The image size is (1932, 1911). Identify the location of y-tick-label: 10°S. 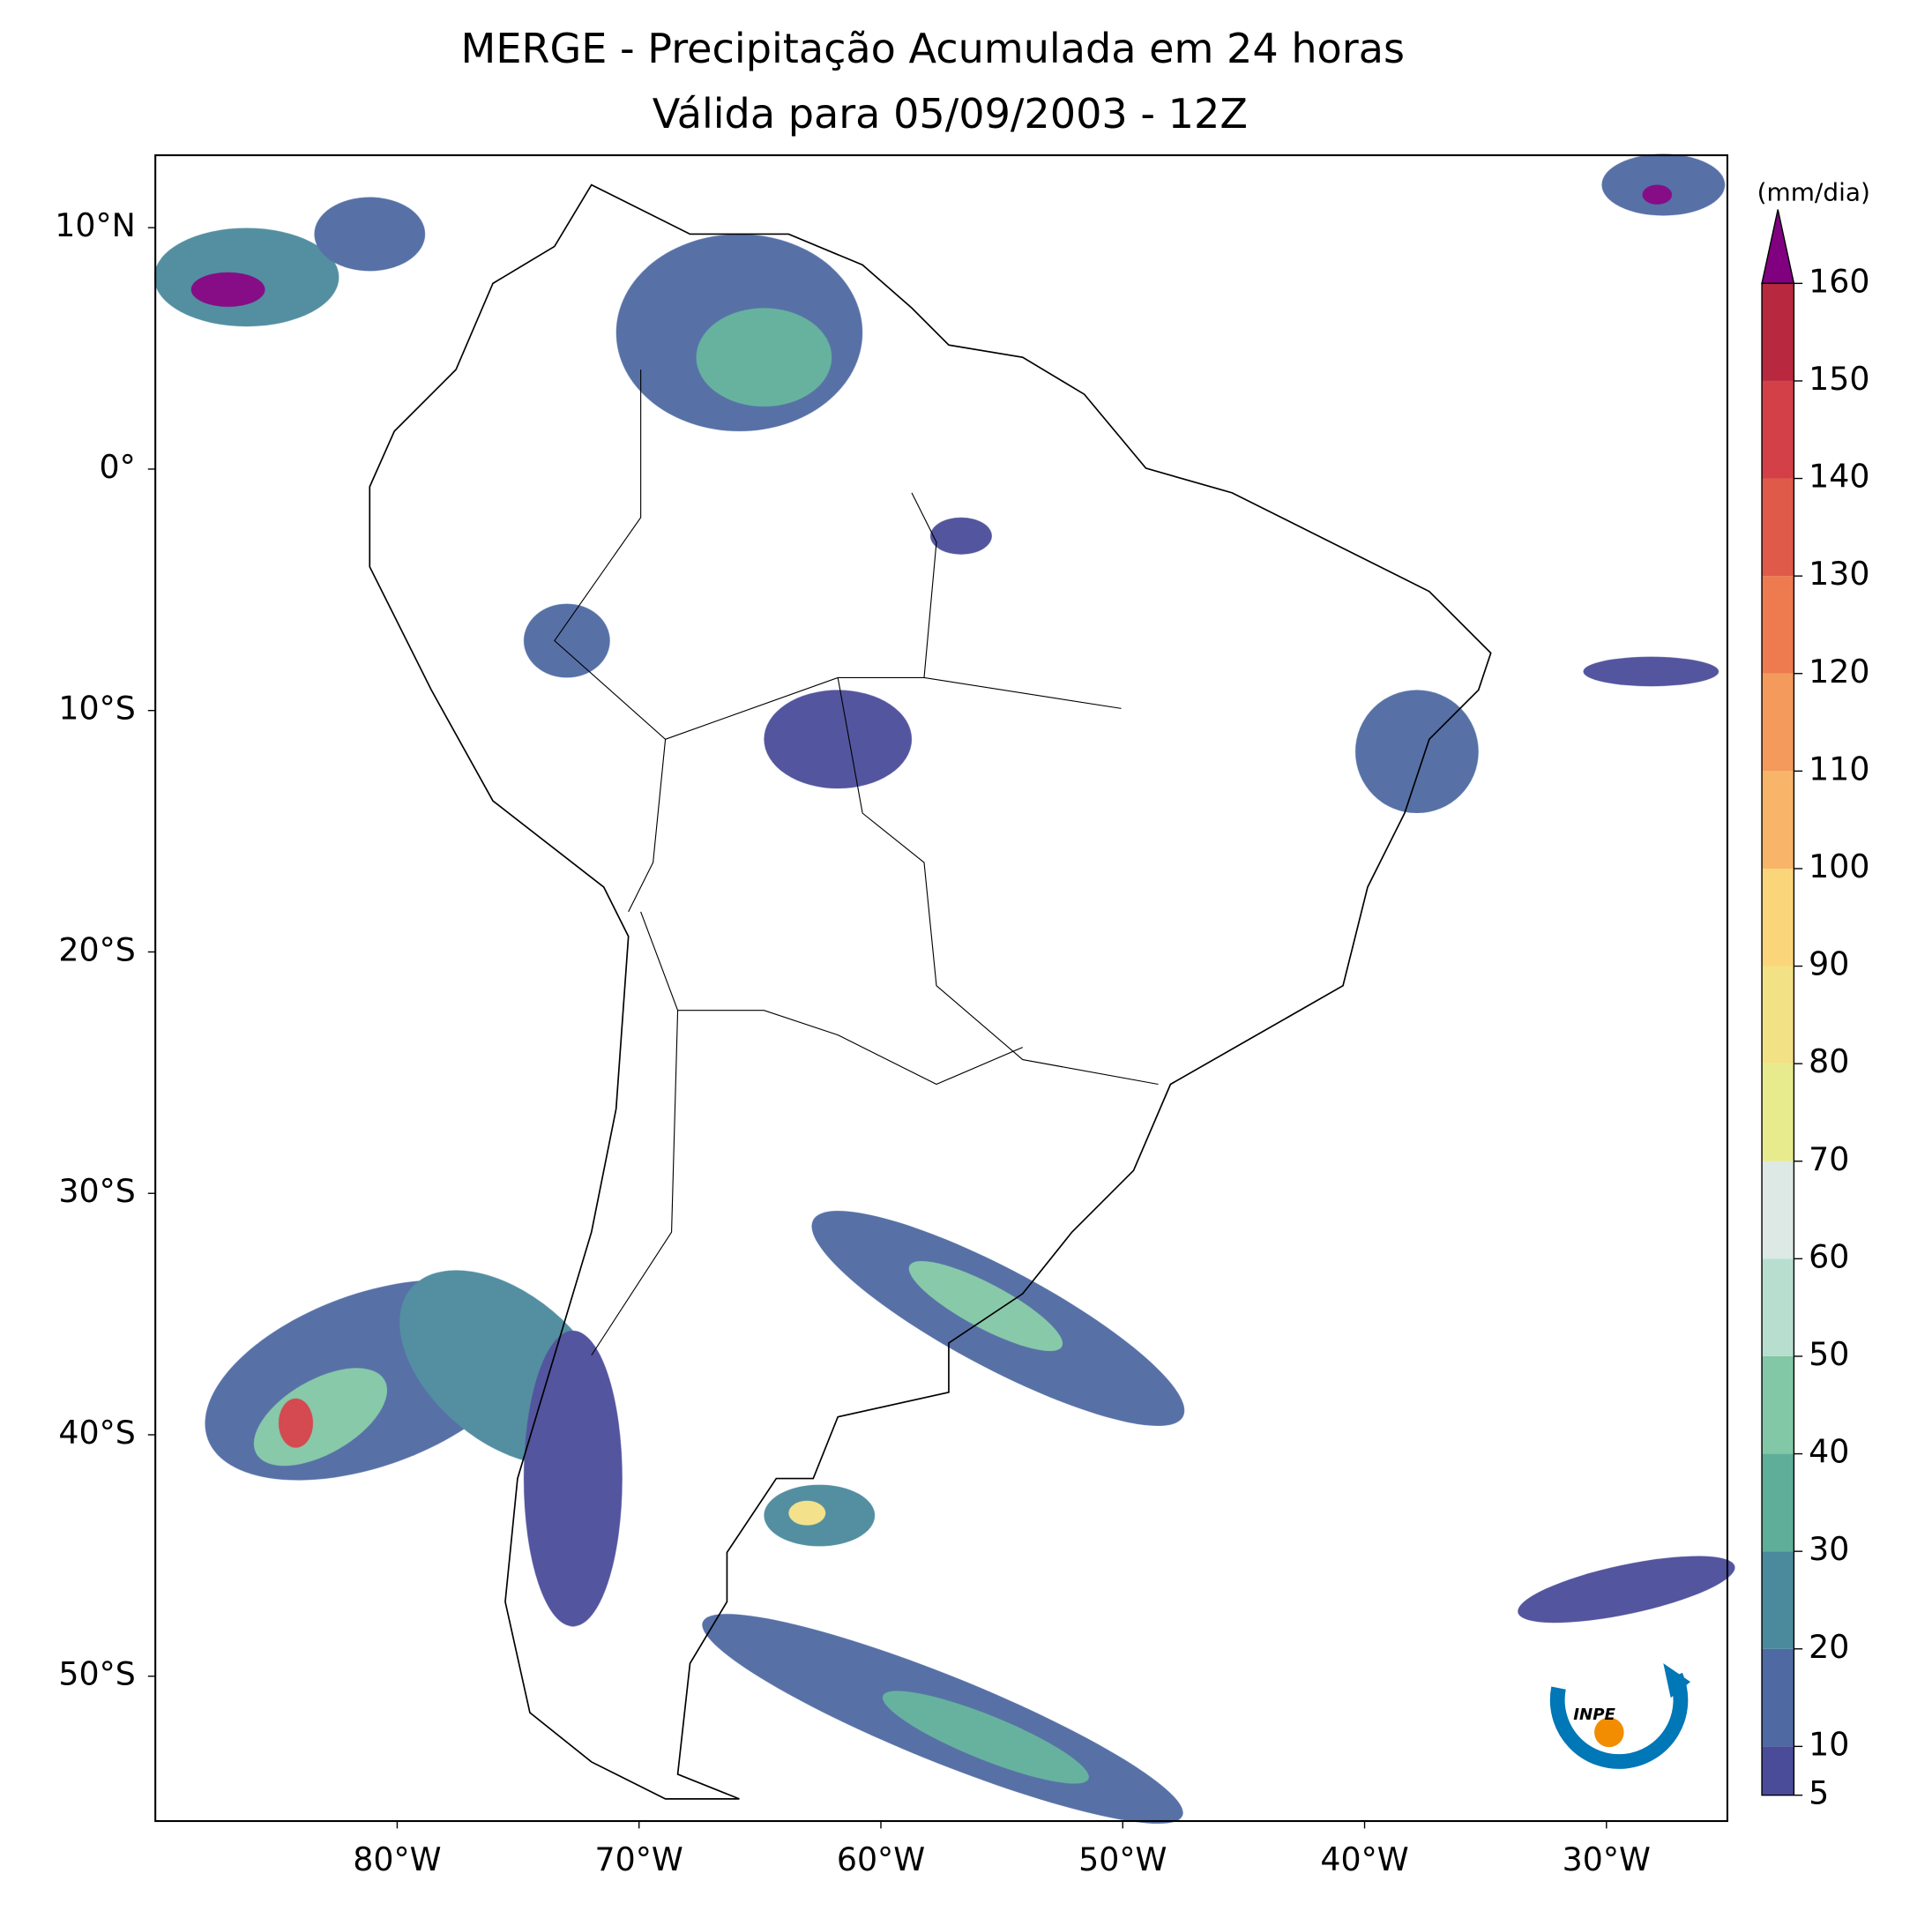
(96, 709).